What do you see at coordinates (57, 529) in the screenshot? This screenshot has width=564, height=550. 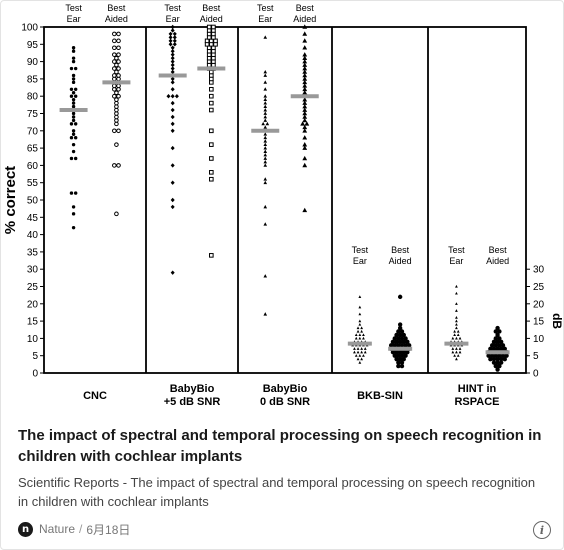 I see `source-name: Nature` at bounding box center [57, 529].